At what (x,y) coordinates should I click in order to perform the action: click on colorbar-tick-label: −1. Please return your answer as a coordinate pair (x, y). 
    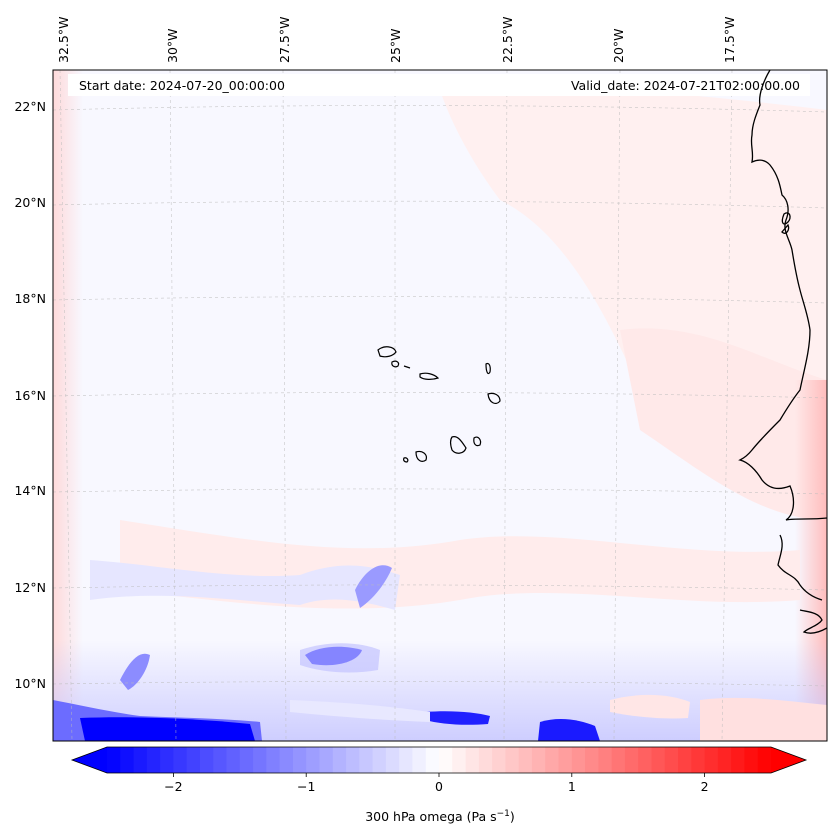
    Looking at the image, I should click on (306, 786).